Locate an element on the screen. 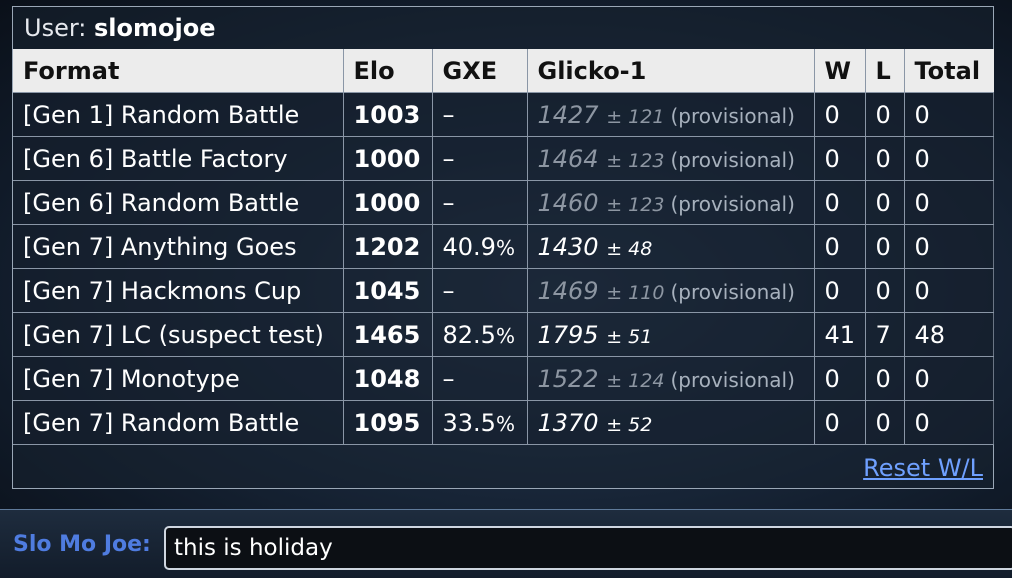  glicko-cell: 1795 ± 51 is located at coordinates (670, 334).